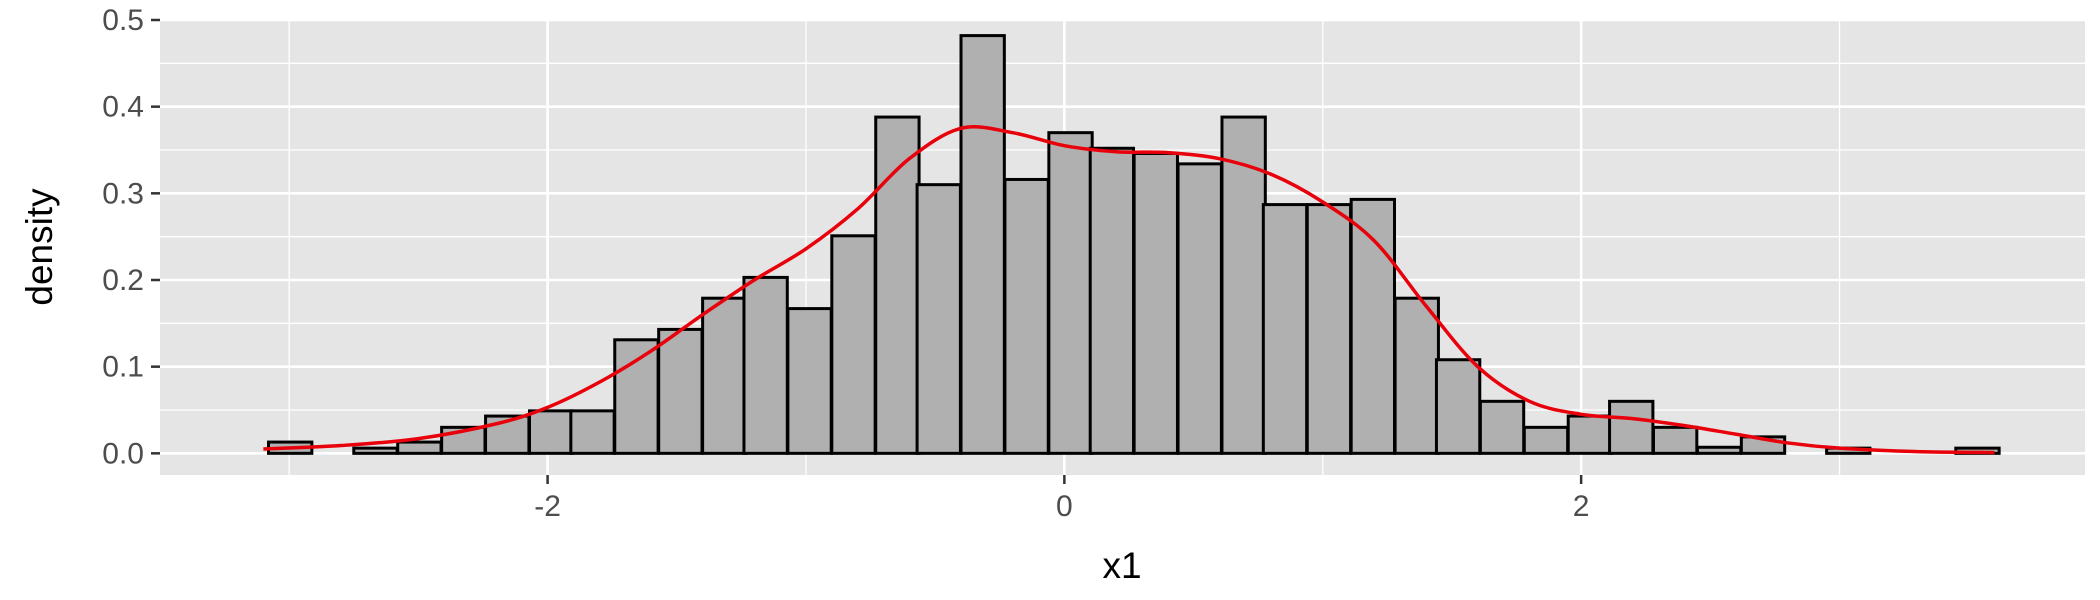  Describe the element at coordinates (131, 237) in the screenshot. I see `y-axis-ticks: 0.0 0.1 0.2 0.3 0.4 0.5` at that location.